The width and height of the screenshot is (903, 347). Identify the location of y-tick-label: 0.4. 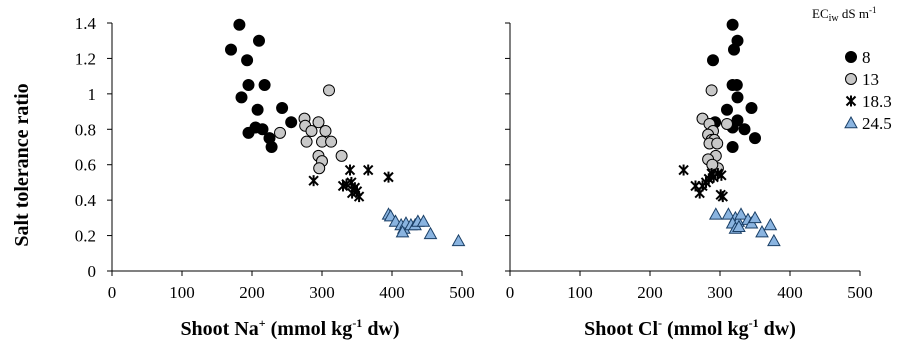
(86, 200).